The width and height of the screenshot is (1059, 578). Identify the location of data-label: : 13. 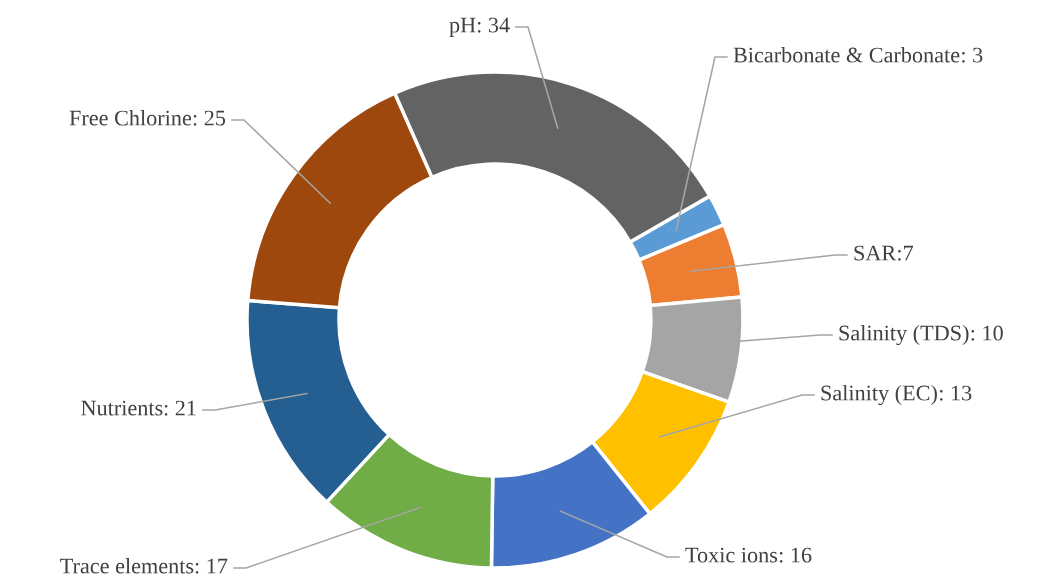
(956, 393).